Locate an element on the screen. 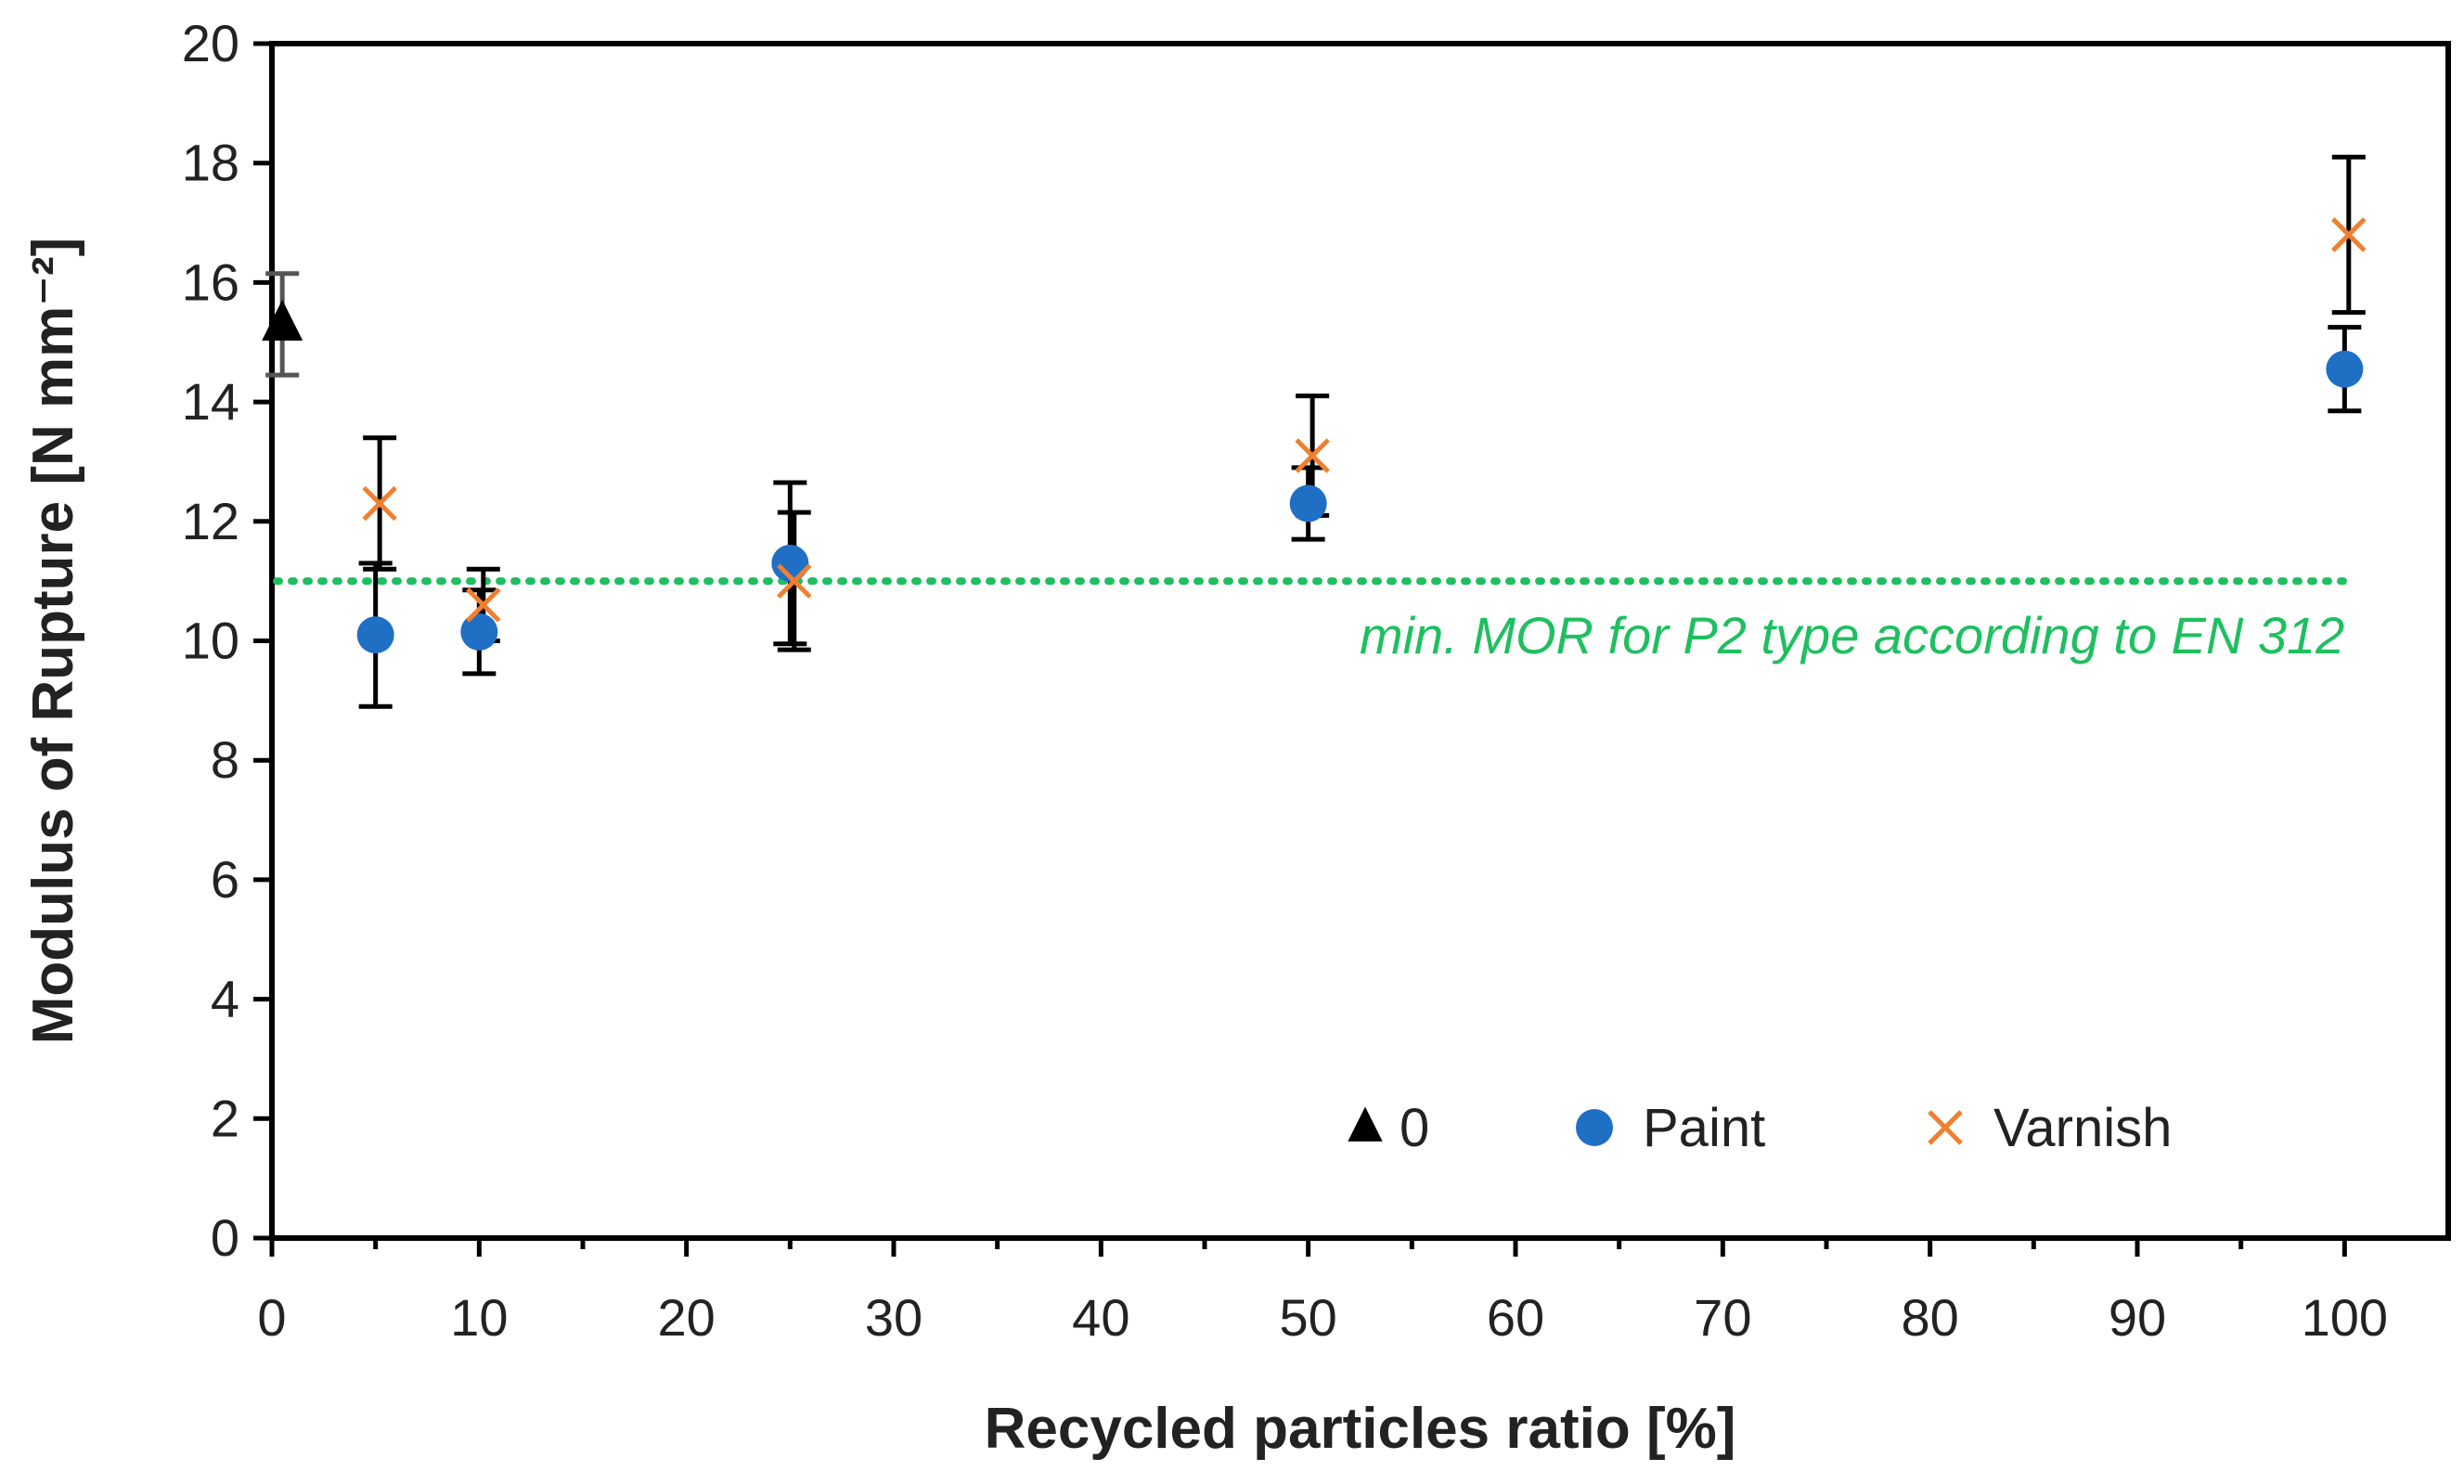 Image resolution: width=2464 pixels, height=1484 pixels. x-axis-title: Recycled particles ratio [%] is located at coordinates (1361, 1429).